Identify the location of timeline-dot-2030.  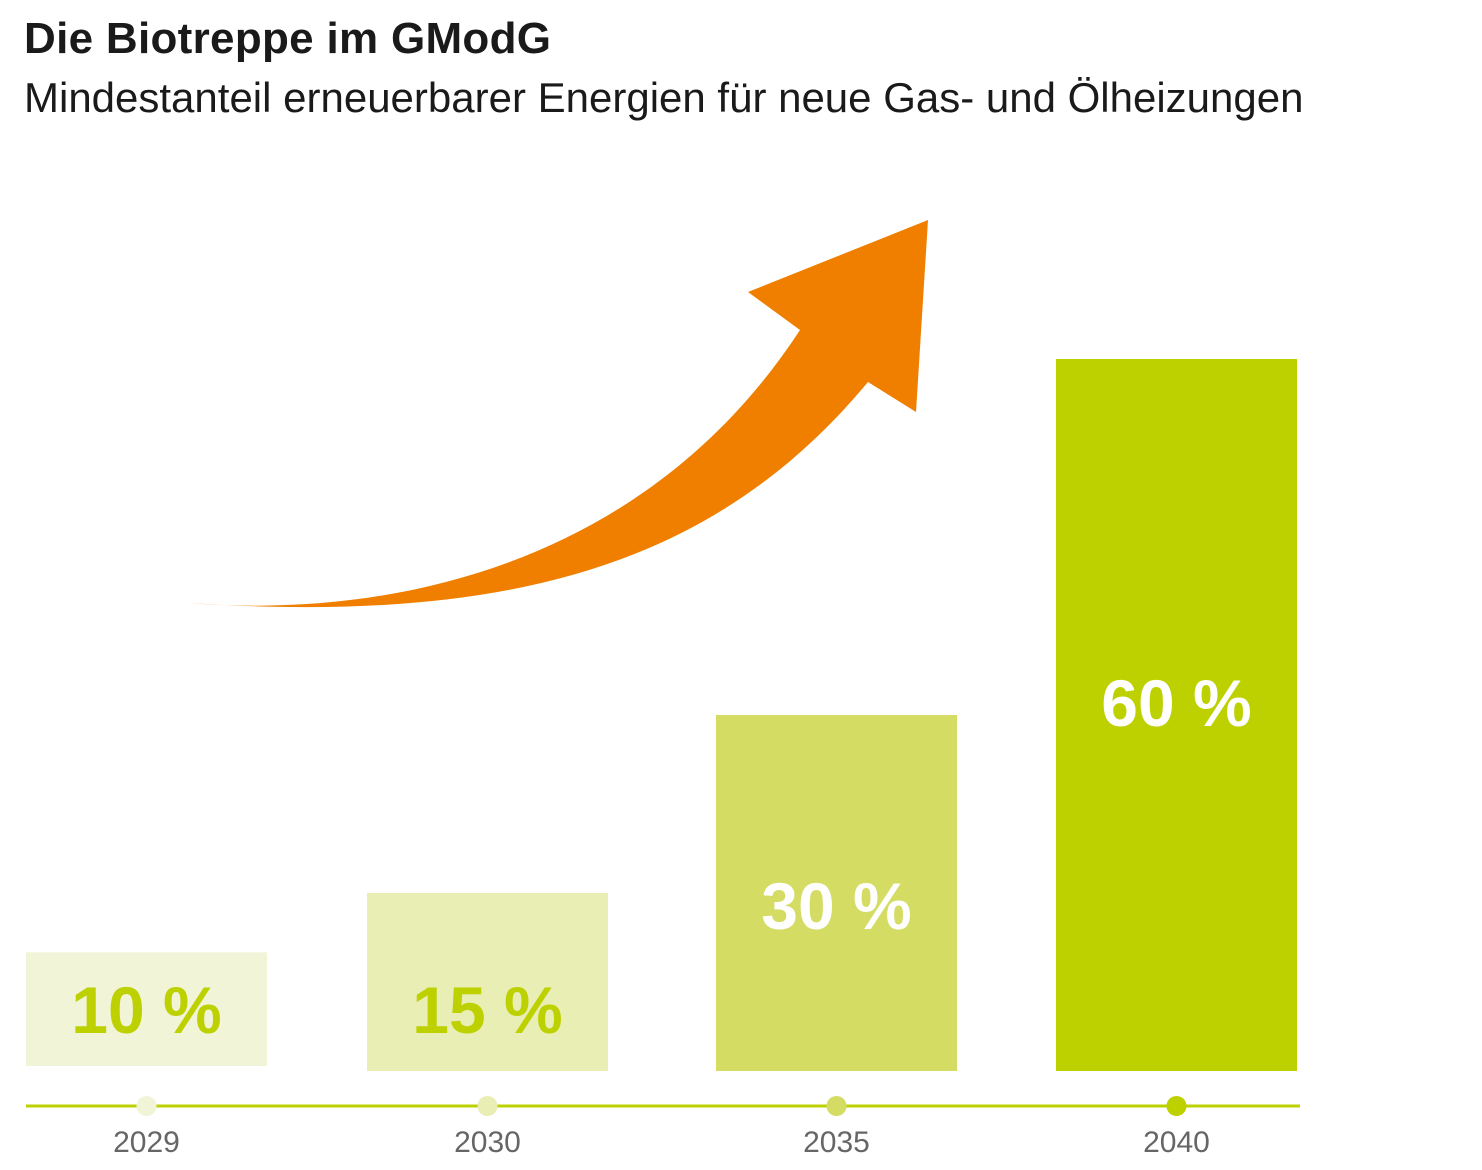
(487, 1106).